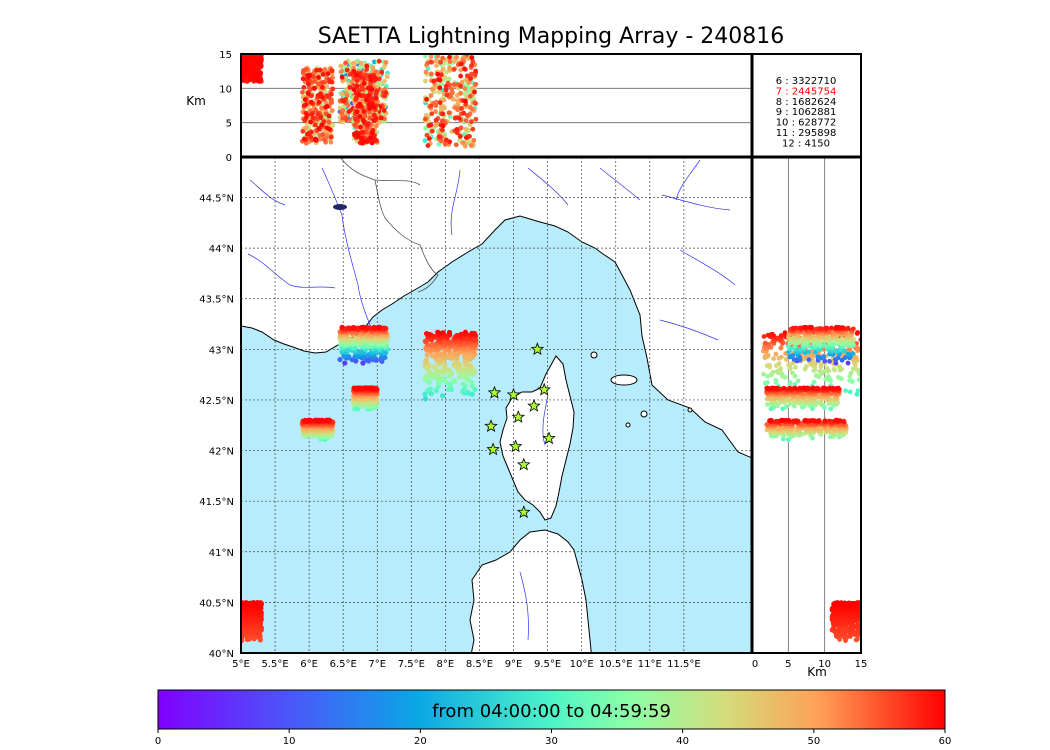 Image resolution: width=1050 pixels, height=750 pixels. Describe the element at coordinates (158, 741) in the screenshot. I see `colorbar-tick-label: 0` at that location.